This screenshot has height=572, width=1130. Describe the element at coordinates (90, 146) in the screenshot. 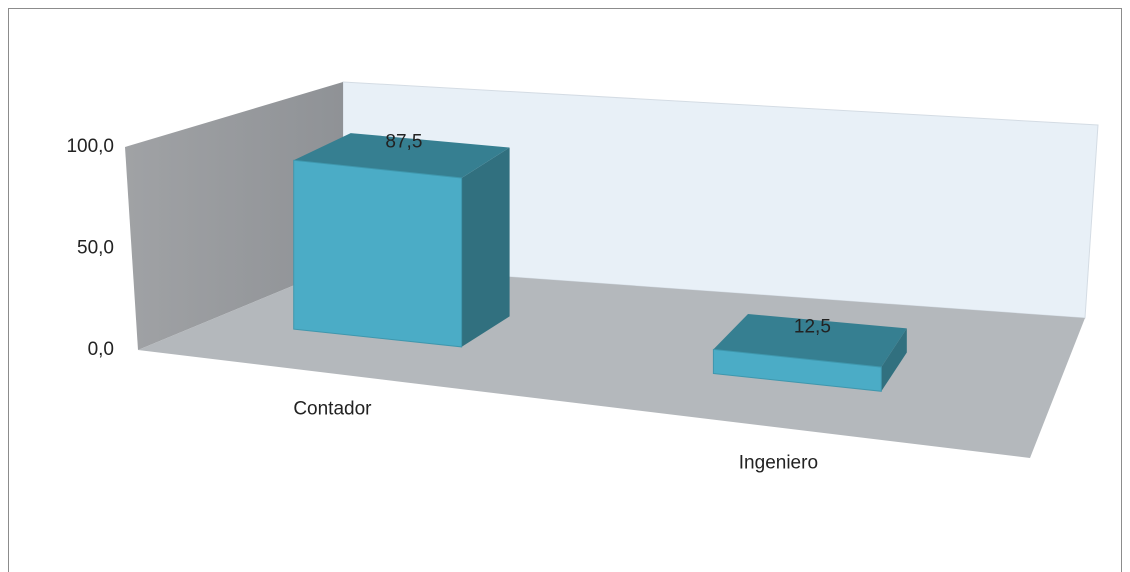

I see `y-tick-label: 100,0` at that location.